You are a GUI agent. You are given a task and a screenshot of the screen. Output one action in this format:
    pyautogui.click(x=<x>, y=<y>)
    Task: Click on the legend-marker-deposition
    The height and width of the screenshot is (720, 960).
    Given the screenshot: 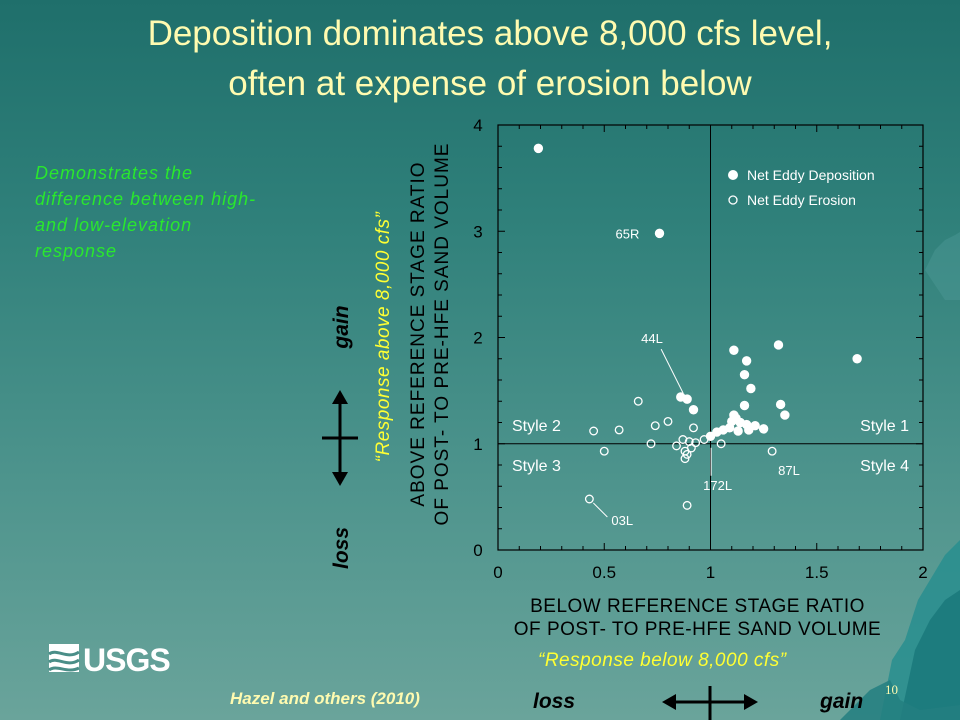 What is the action you would take?
    pyautogui.click(x=733, y=175)
    